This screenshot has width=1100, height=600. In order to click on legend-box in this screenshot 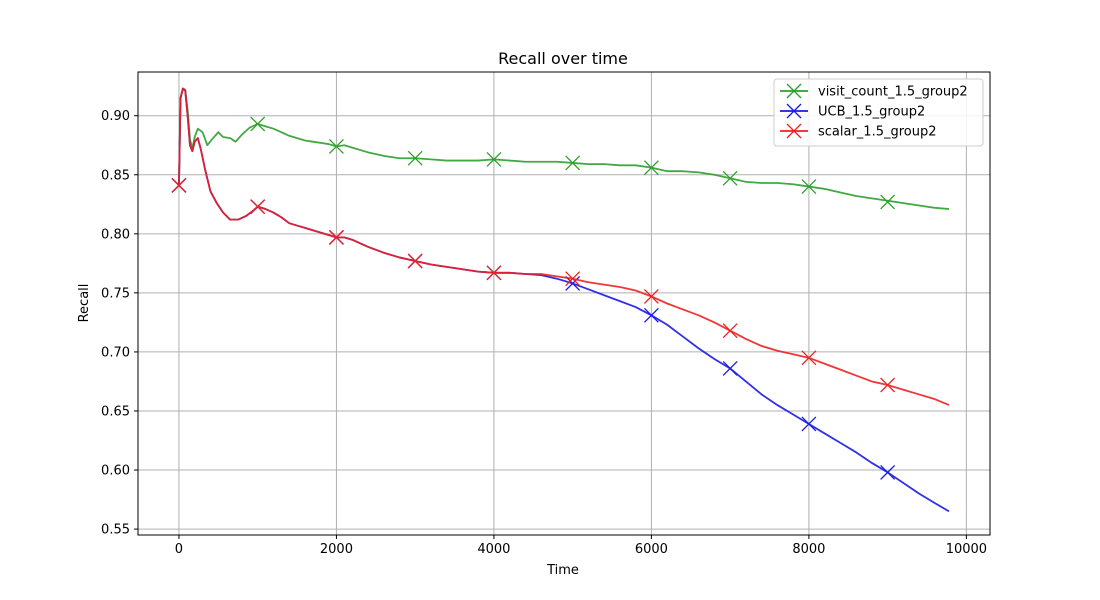, I will do `click(878, 112)`.